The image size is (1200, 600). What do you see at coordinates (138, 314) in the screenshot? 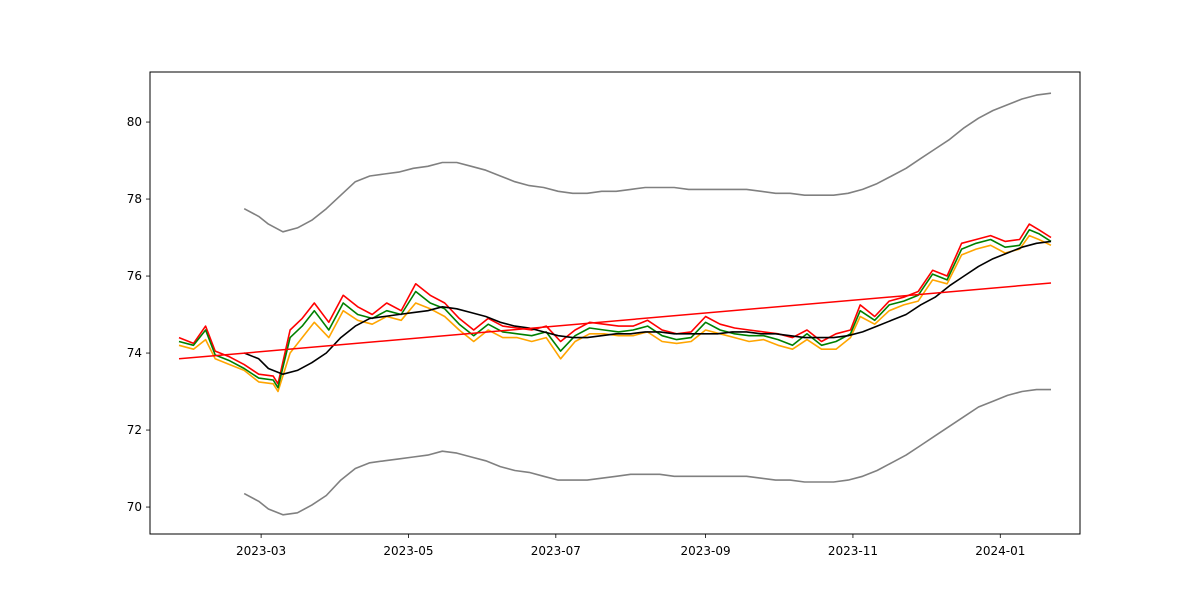
I see `y-axis: 70 72 74 76 78 80` at bounding box center [138, 314].